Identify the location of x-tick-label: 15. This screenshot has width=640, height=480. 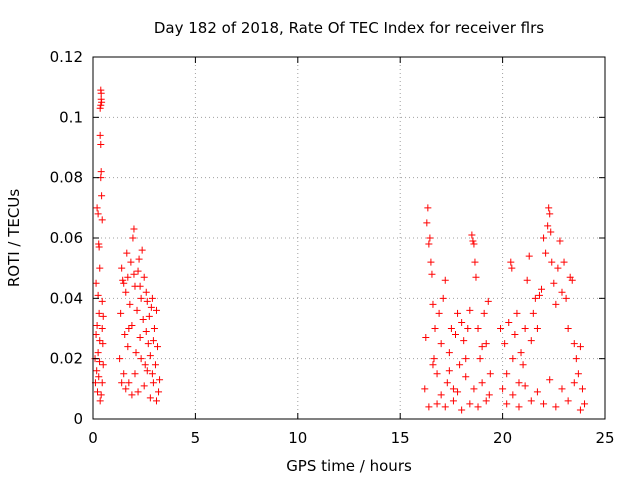
(400, 438).